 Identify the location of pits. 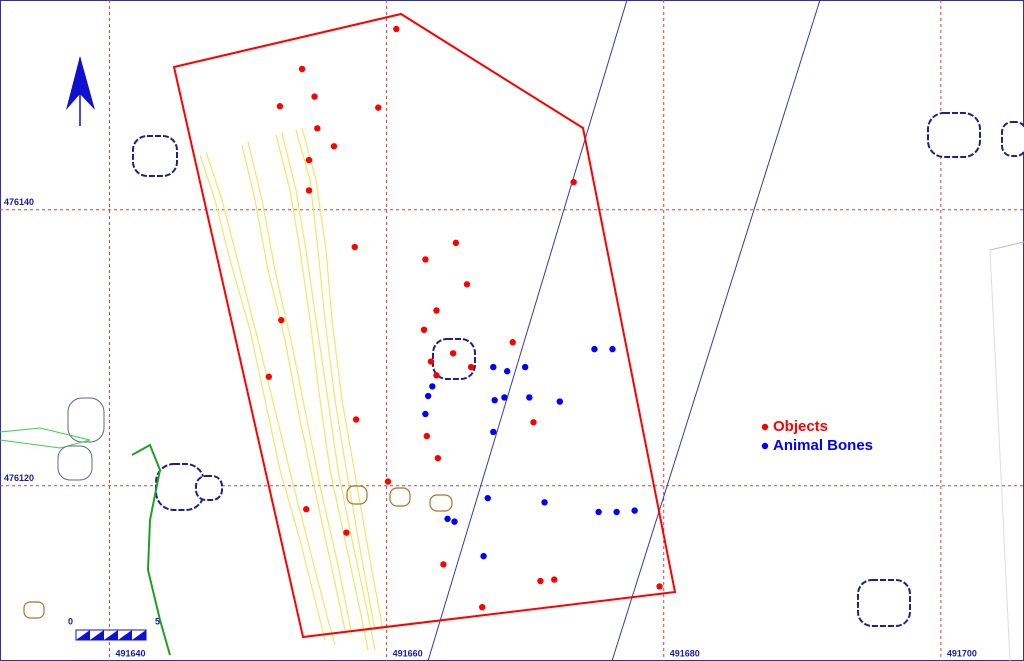
(238, 552).